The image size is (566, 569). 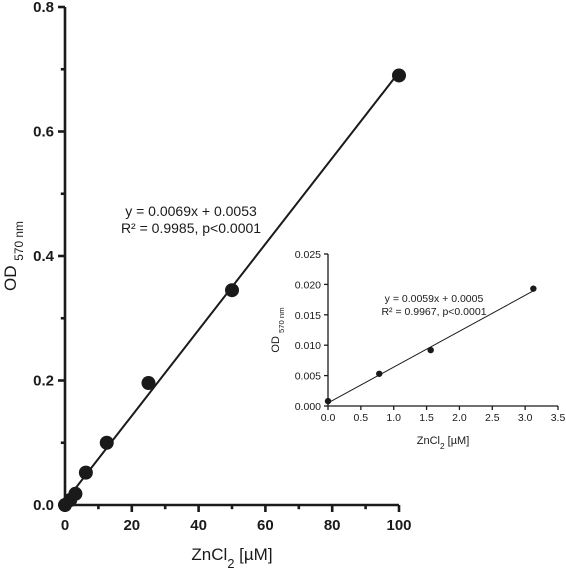 What do you see at coordinates (393, 418) in the screenshot?
I see `x-tick-label: 1.0` at bounding box center [393, 418].